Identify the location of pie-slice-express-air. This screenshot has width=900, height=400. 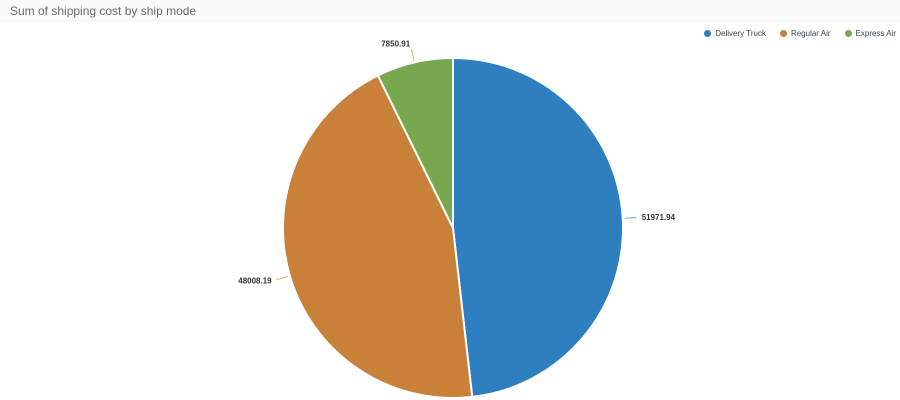
(415, 143).